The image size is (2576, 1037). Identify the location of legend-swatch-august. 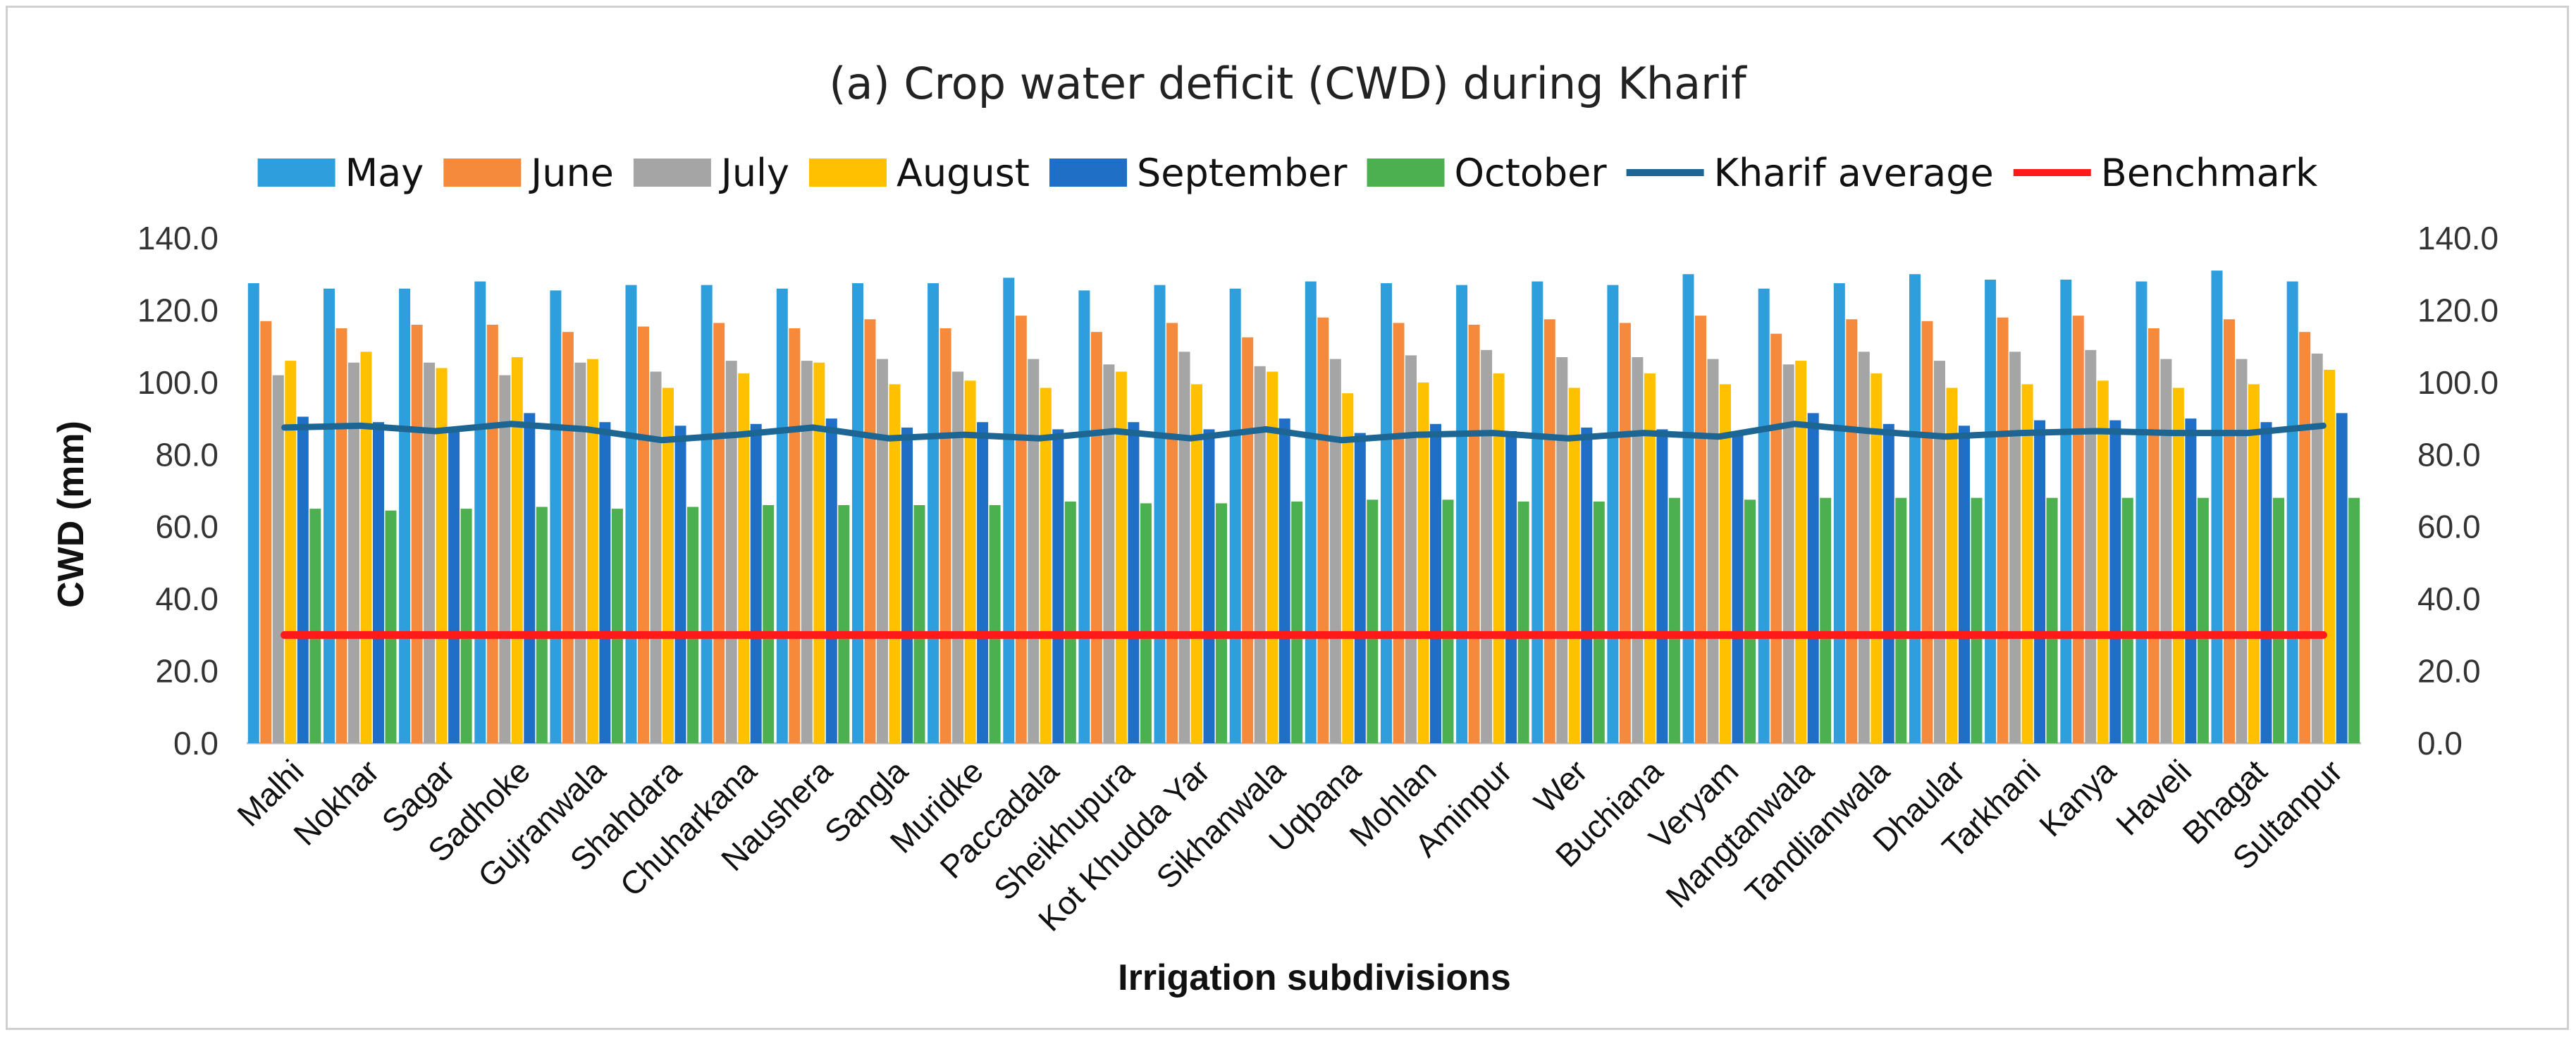
(848, 173).